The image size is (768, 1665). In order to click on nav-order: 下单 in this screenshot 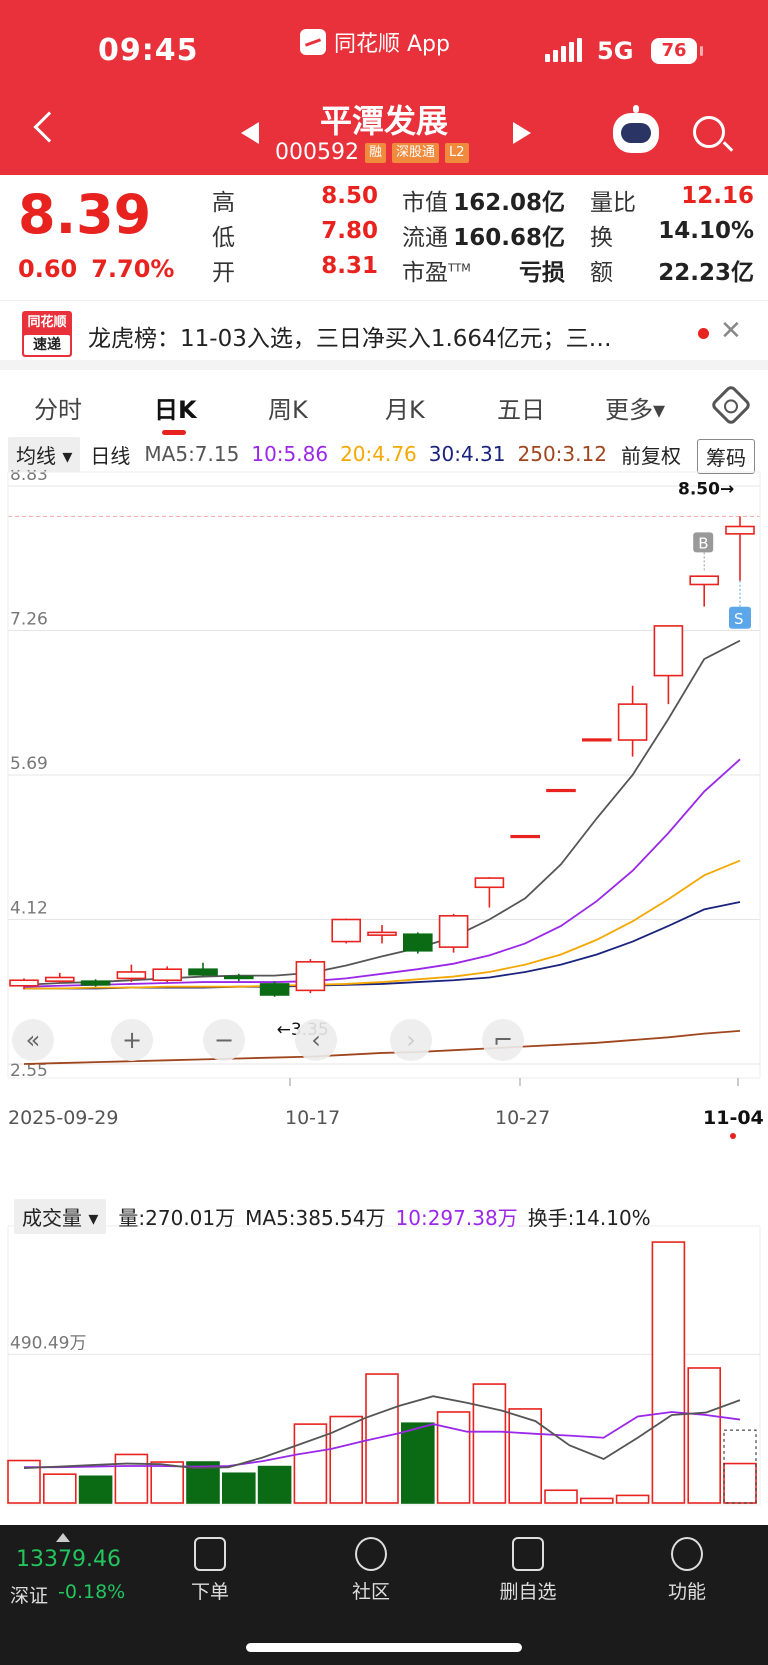, I will do `click(210, 1570)`.